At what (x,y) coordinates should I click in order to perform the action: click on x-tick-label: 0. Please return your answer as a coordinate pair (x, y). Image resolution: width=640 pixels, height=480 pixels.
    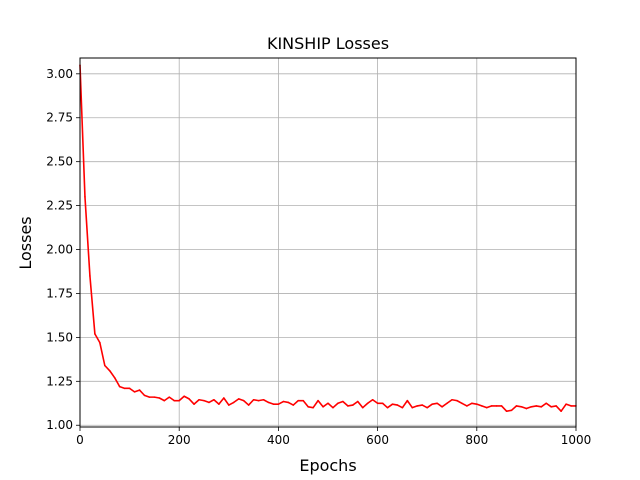
    Looking at the image, I should click on (80, 440).